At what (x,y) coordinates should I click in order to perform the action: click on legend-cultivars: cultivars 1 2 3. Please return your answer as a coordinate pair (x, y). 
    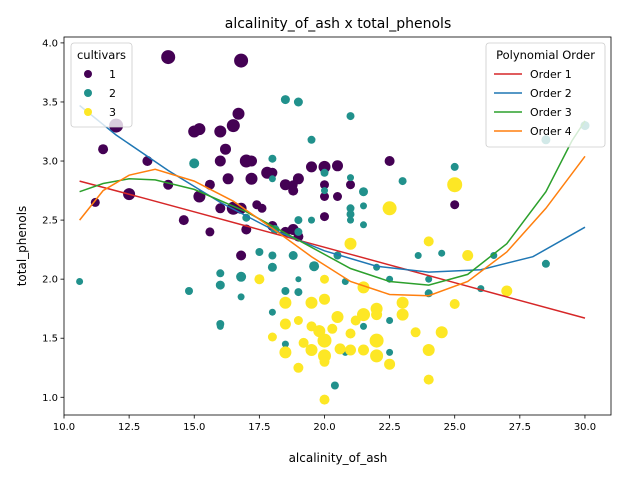
    Looking at the image, I should click on (101, 85).